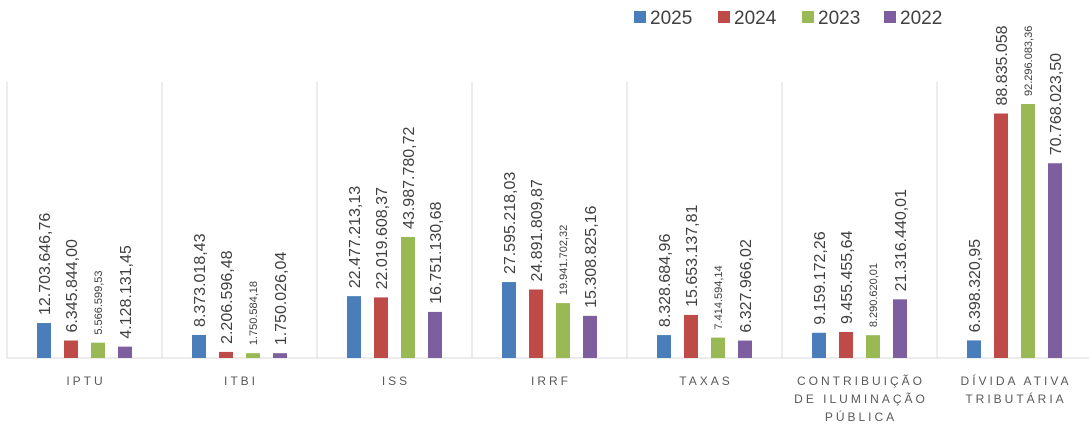  Describe the element at coordinates (591, 256) in the screenshot. I see `value-label: 15.308.825,16` at that location.